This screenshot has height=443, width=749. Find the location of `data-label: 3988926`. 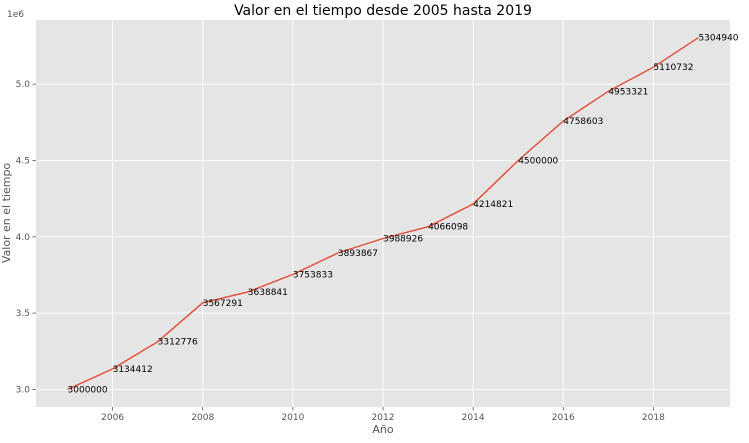

data-label: 3988926 is located at coordinates (403, 239).